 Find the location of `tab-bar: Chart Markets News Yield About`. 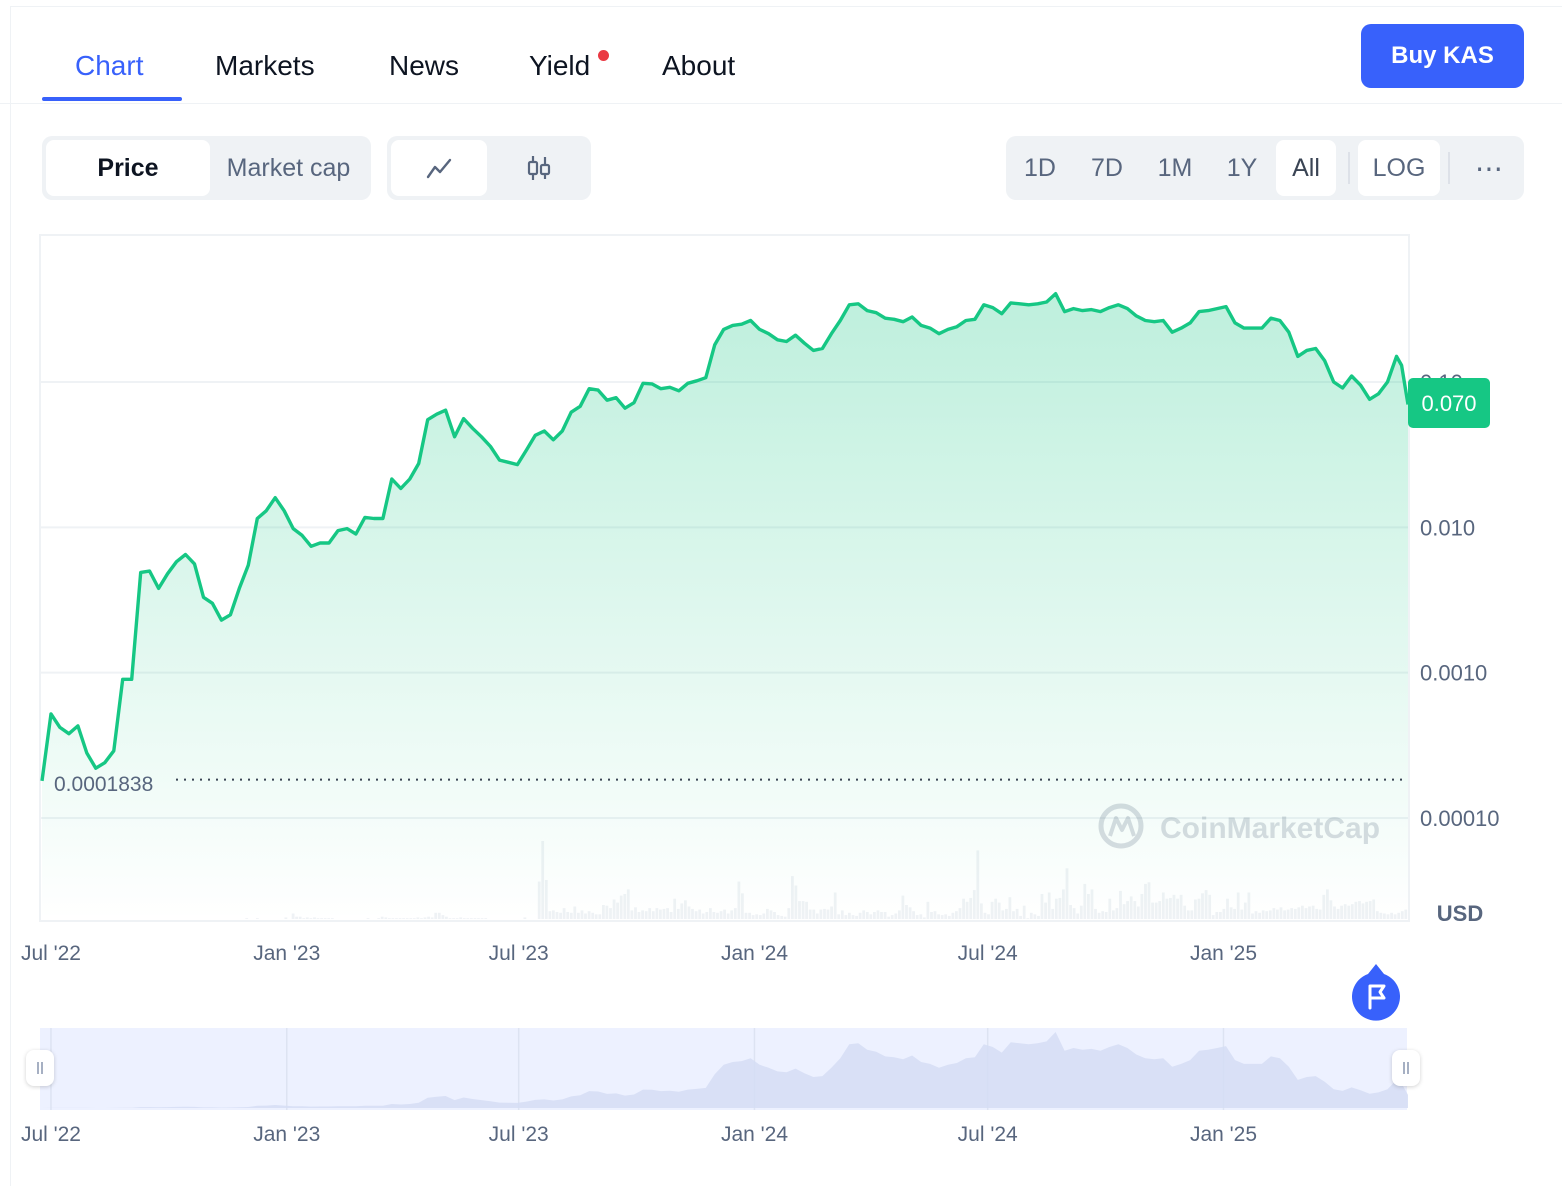

tab-bar: Chart Markets News Yield About is located at coordinates (781, 52).